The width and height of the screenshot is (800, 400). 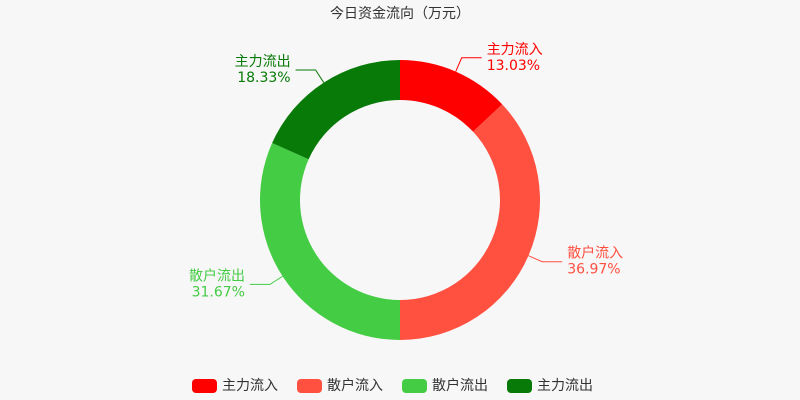 What do you see at coordinates (400, 14) in the screenshot?
I see `chart-title: 今日资金流向（万元）` at bounding box center [400, 14].